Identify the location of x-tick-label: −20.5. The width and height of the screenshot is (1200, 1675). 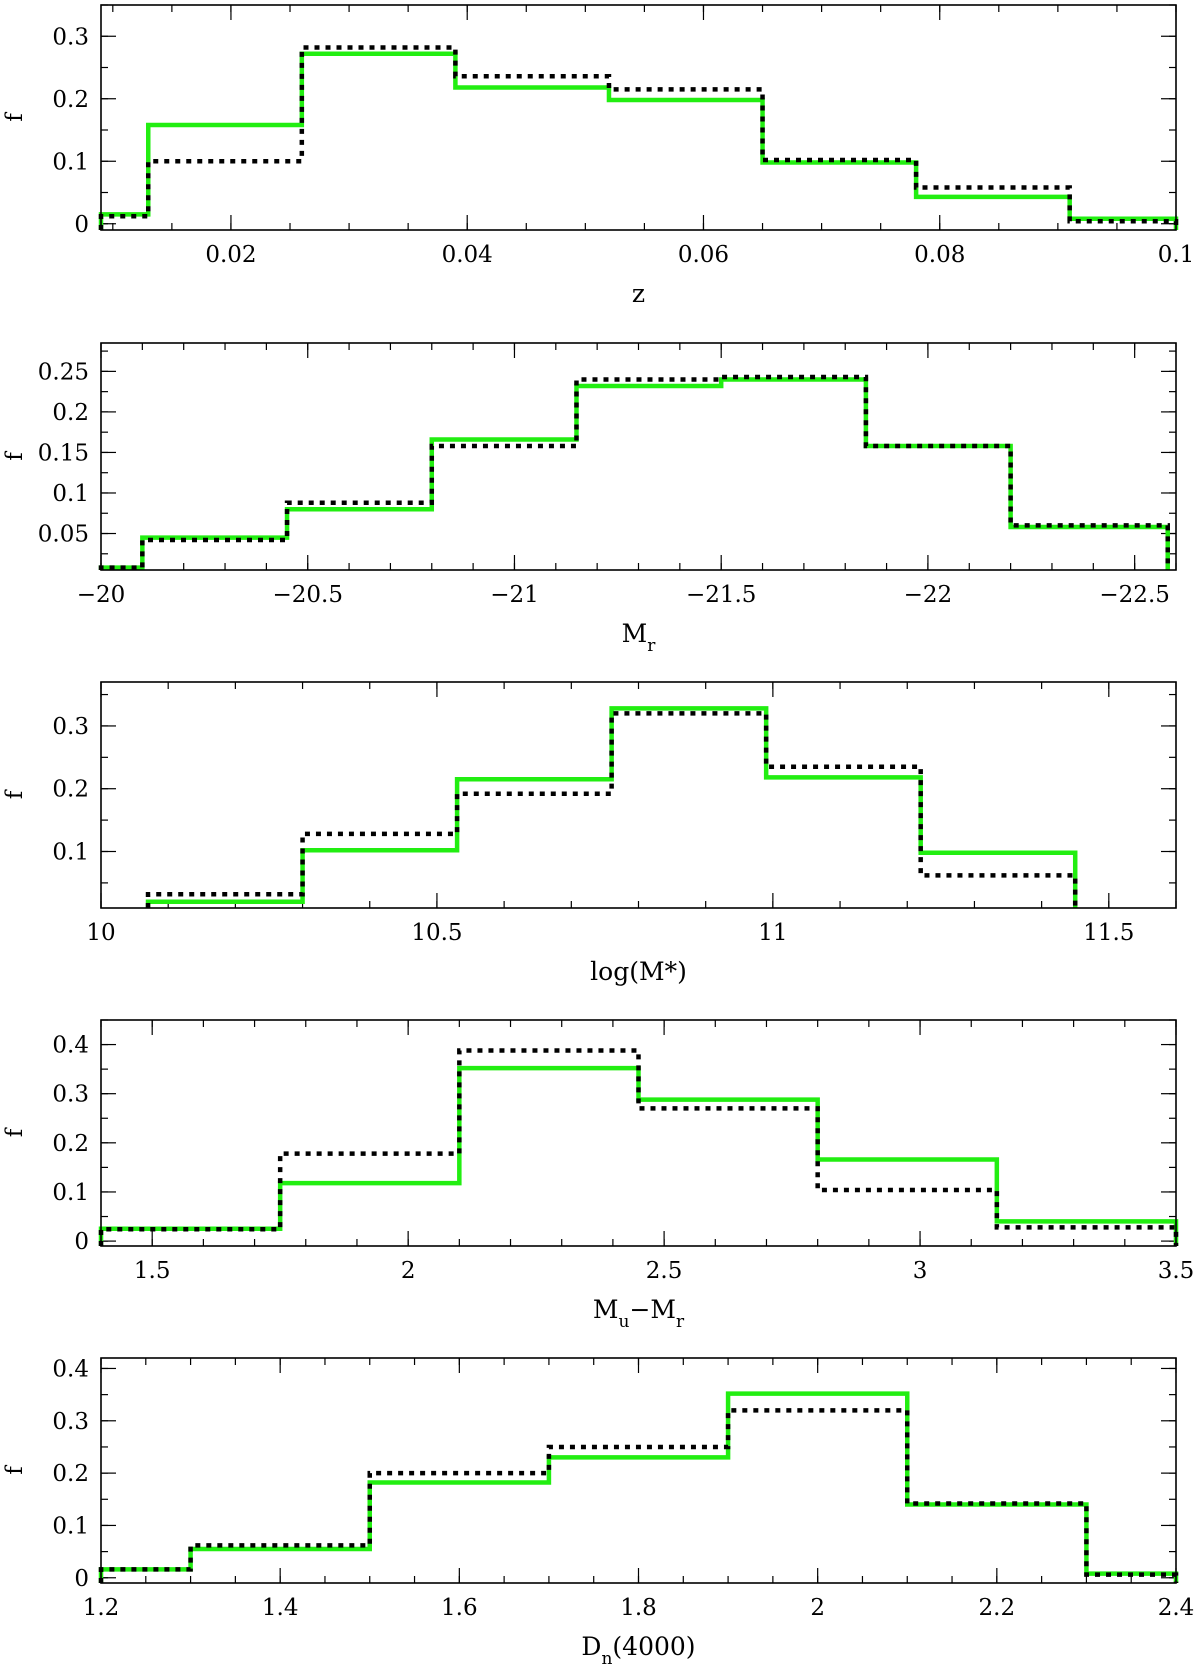
(307, 595).